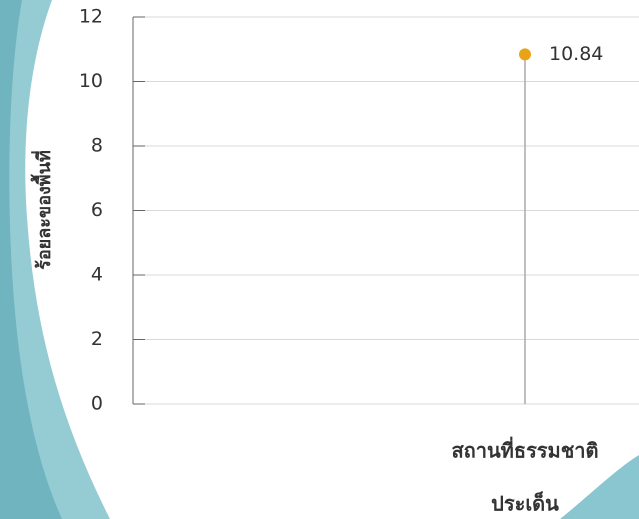 This screenshot has width=639, height=519. I want to click on y-axis-title: ร้อยละของพื้นที่, so click(42, 210).